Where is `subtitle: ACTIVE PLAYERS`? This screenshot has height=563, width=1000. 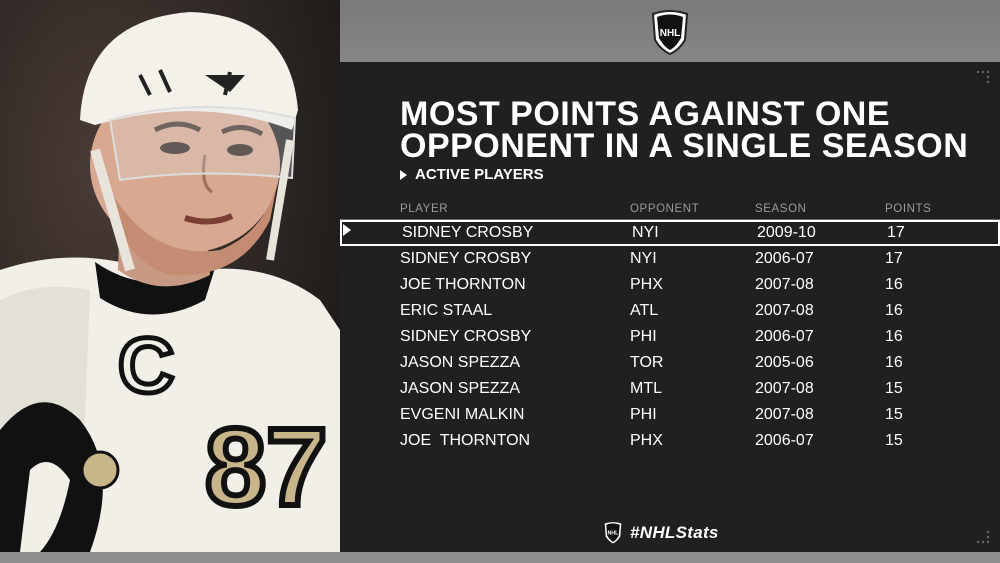
subtitle: ACTIVE PLAYERS is located at coordinates (472, 174).